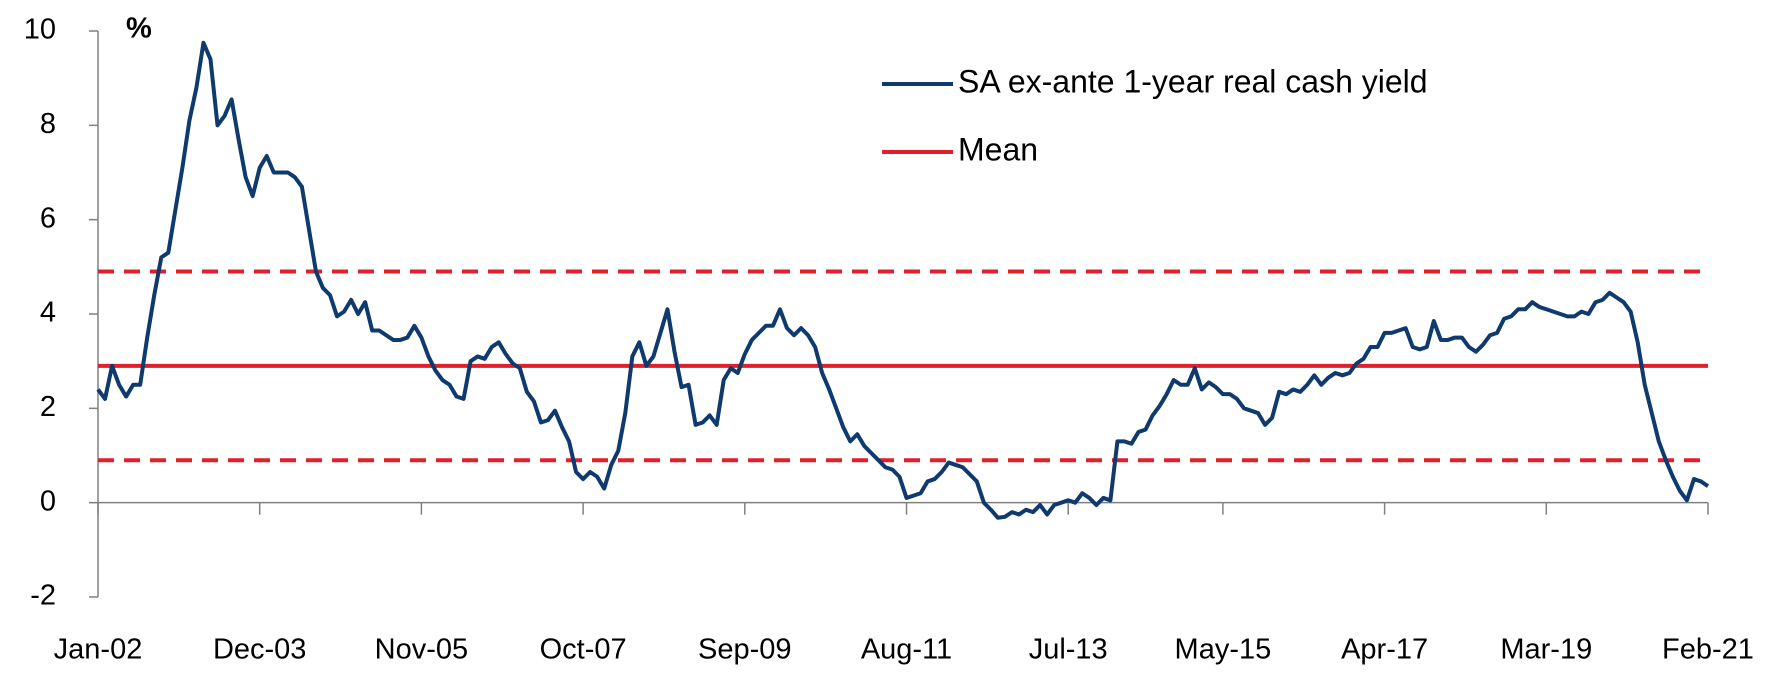  What do you see at coordinates (745, 650) in the screenshot?
I see `x-tick-label: Sep-09` at bounding box center [745, 650].